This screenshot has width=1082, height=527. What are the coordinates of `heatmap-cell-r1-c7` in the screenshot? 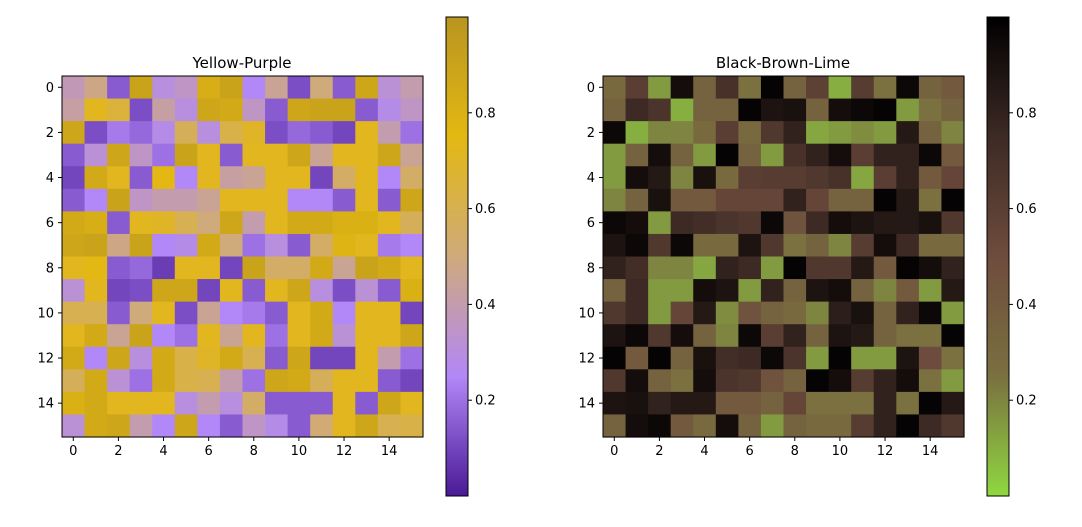 It's located at (231, 110).